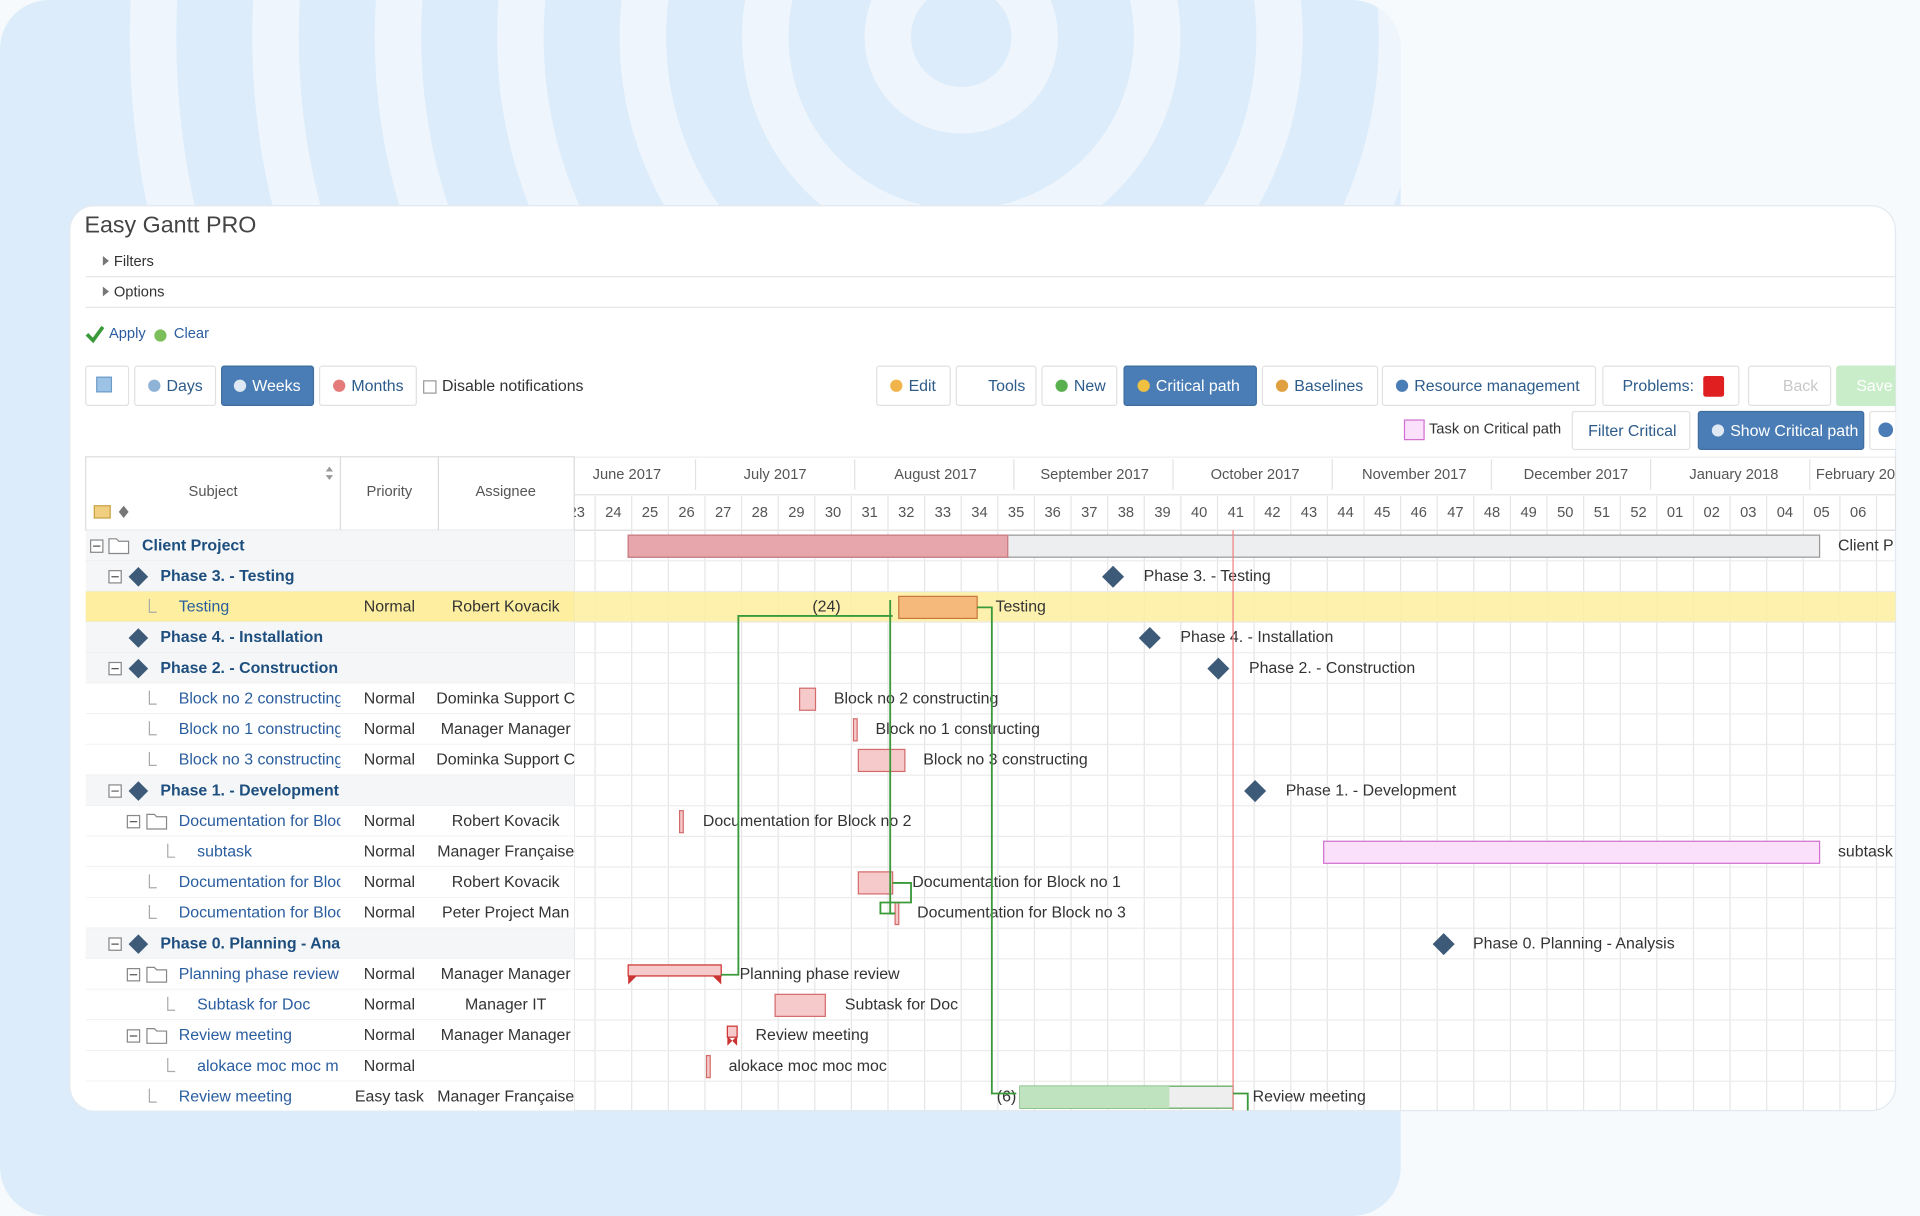 The height and width of the screenshot is (1216, 1920). Describe the element at coordinates (261, 729) in the screenshot. I see `subject-link: Block no 1 constructing` at that location.